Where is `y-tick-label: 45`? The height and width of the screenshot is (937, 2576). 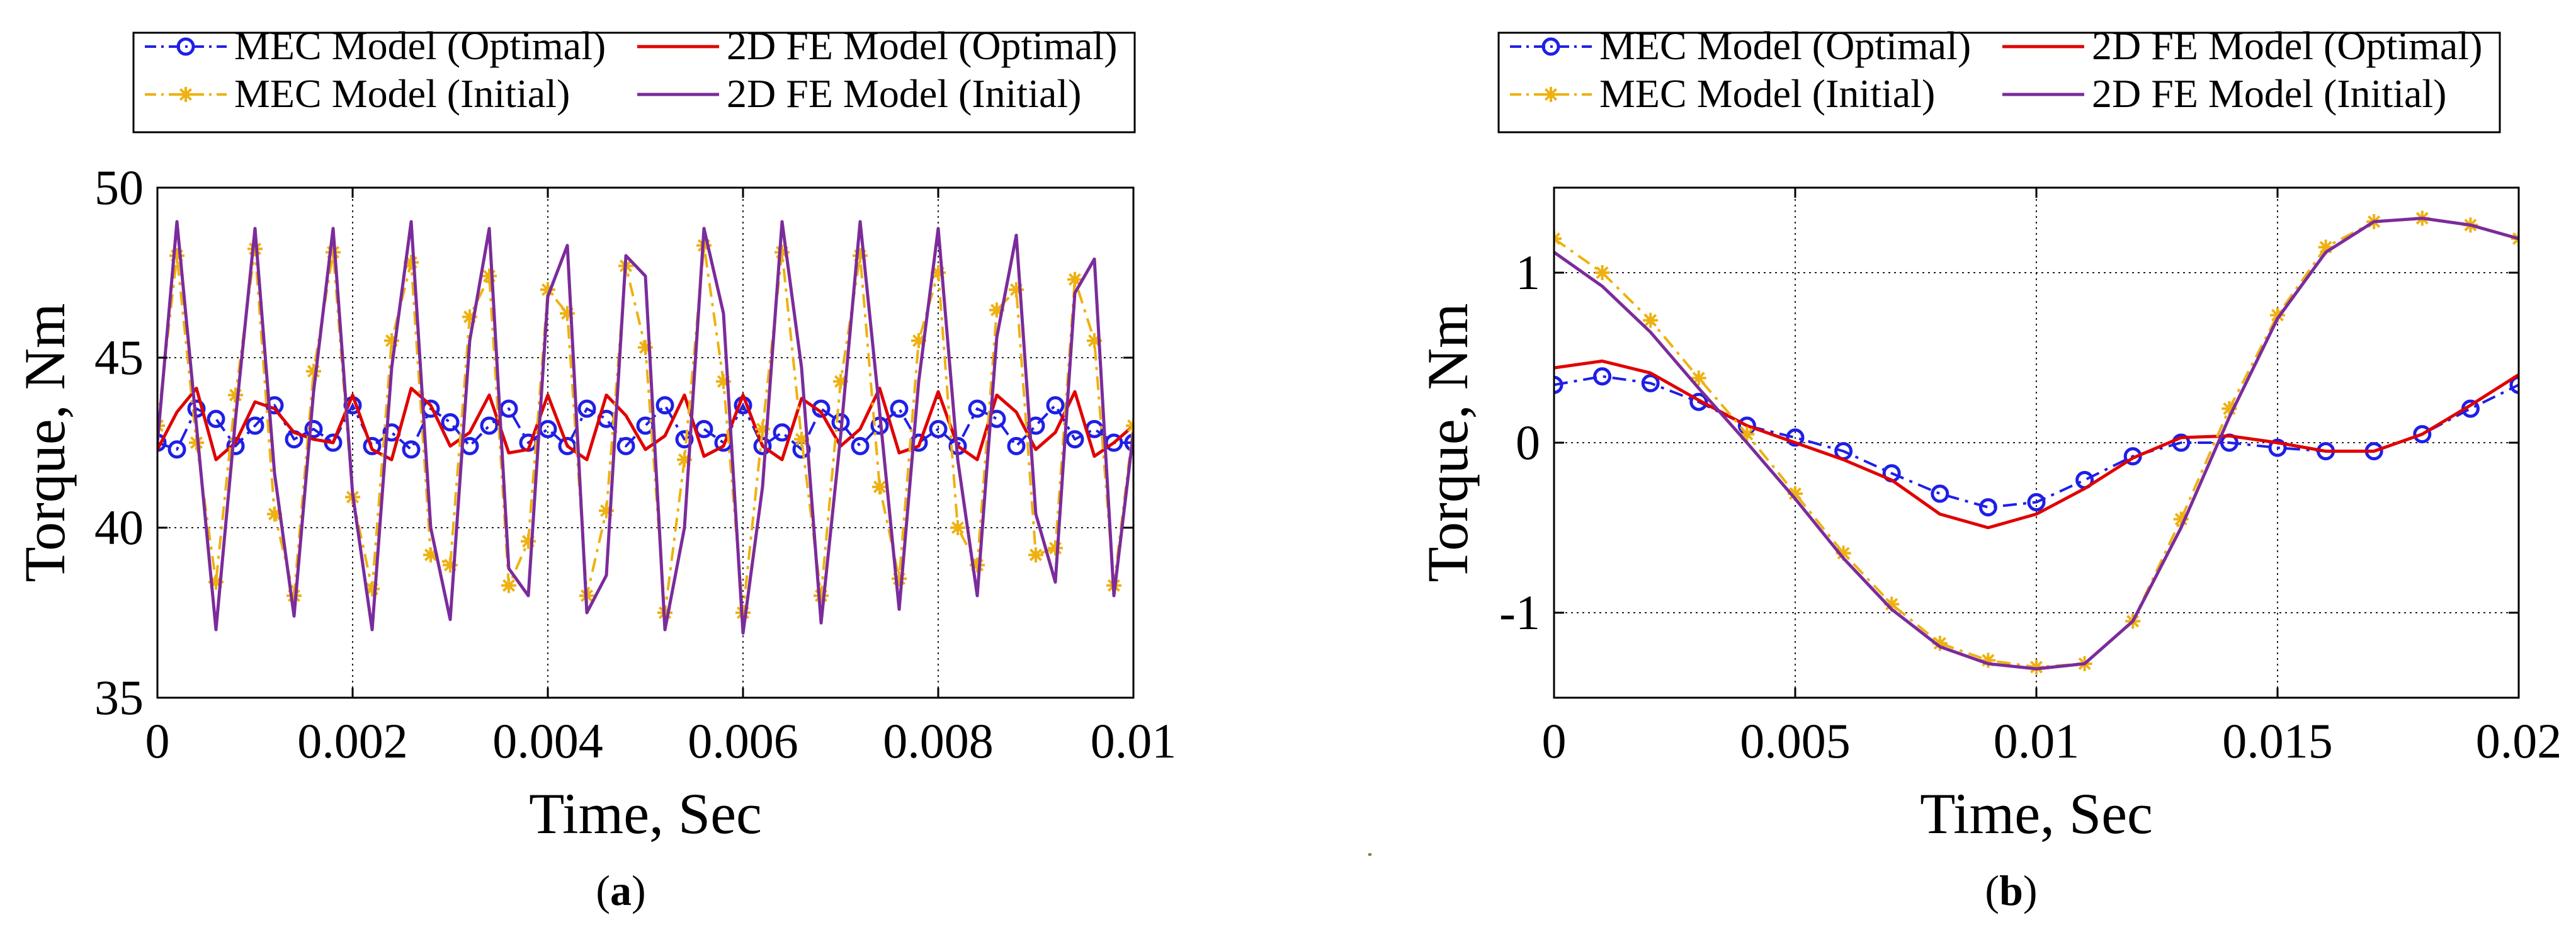
y-tick-label: 45 is located at coordinates (119, 357).